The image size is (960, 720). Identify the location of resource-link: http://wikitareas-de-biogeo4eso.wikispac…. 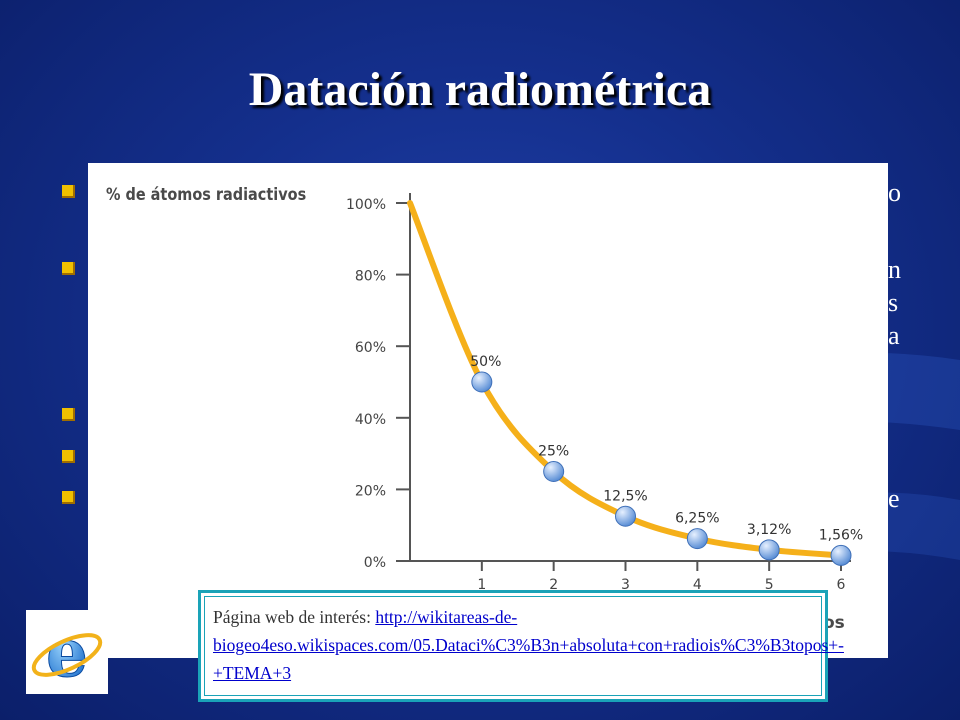
(528, 645).